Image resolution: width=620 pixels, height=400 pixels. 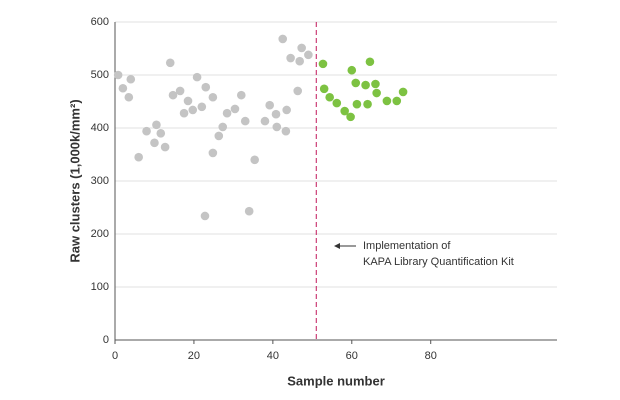 I want to click on x-tick-label: 0, so click(x=115, y=356).